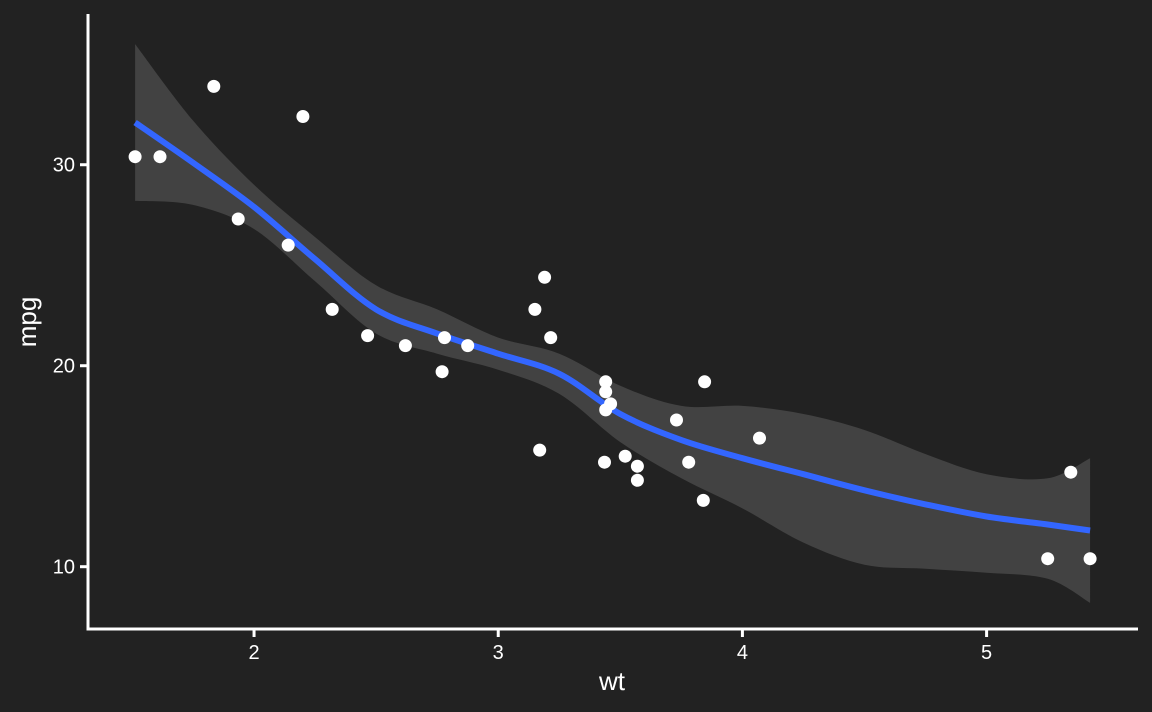 The width and height of the screenshot is (1152, 712). What do you see at coordinates (27, 322) in the screenshot?
I see `y-axis-title: mpg` at bounding box center [27, 322].